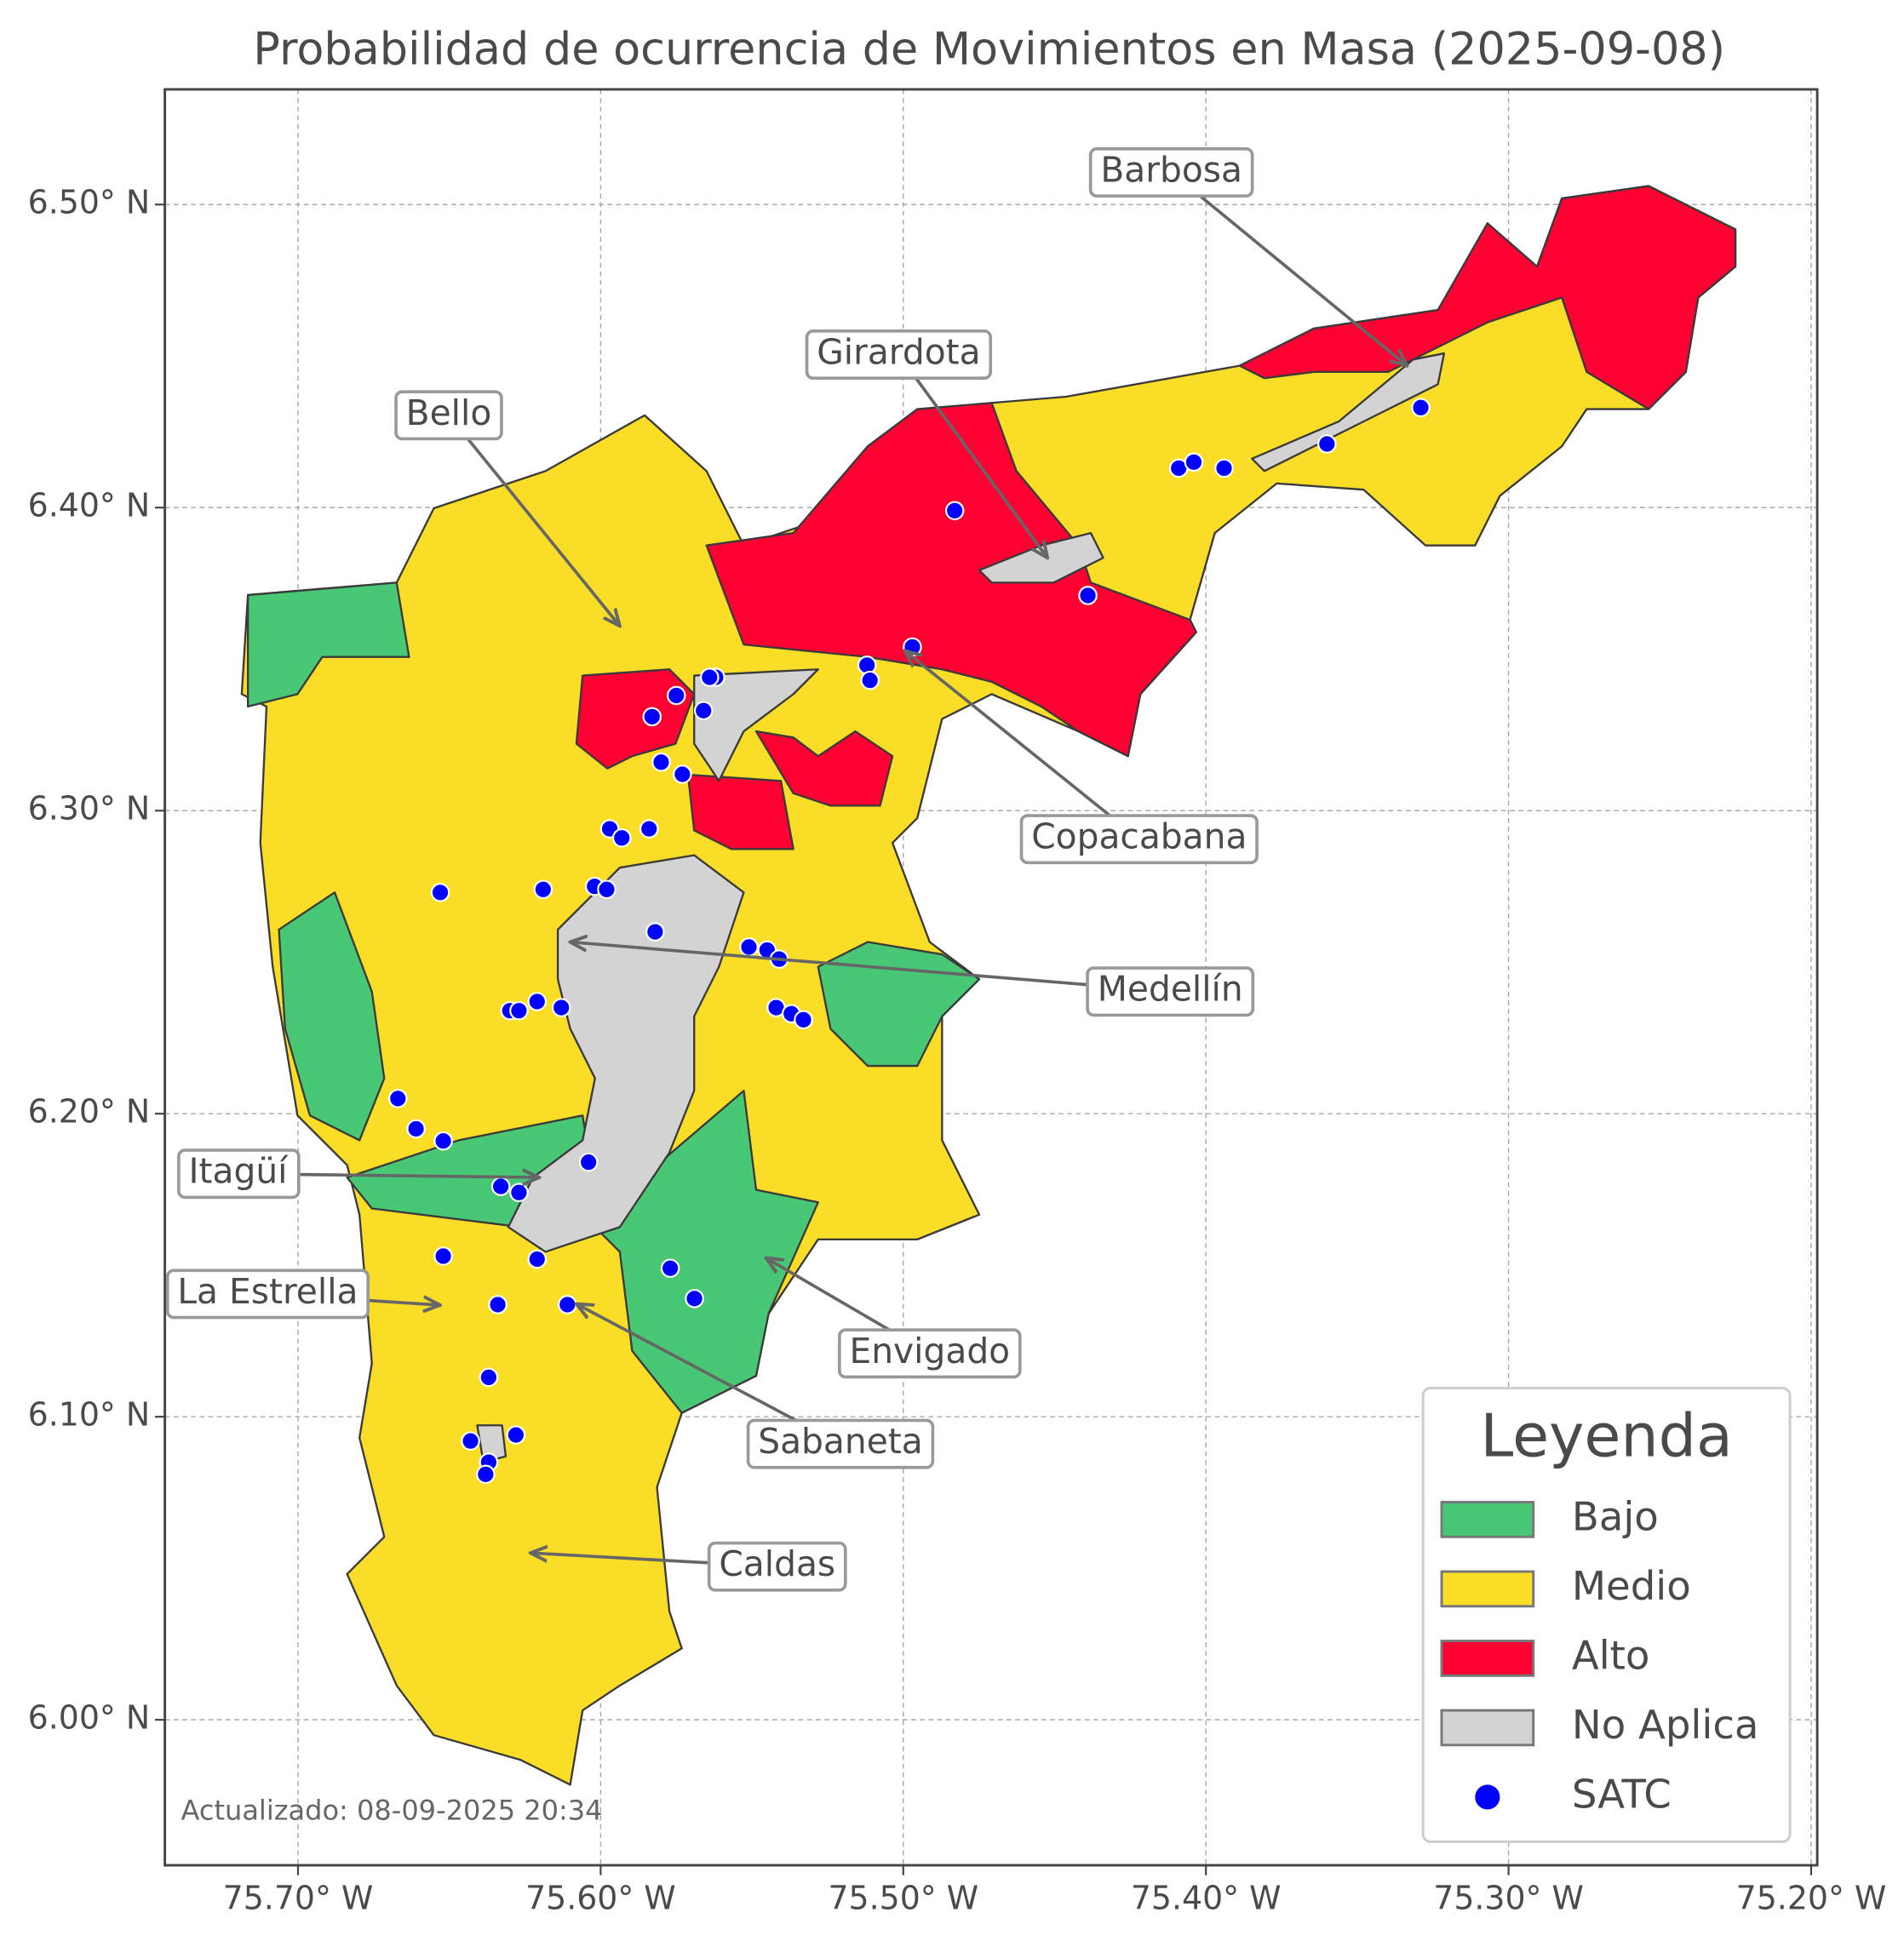  I want to click on annotation-label: La Estrella, so click(267, 1291).